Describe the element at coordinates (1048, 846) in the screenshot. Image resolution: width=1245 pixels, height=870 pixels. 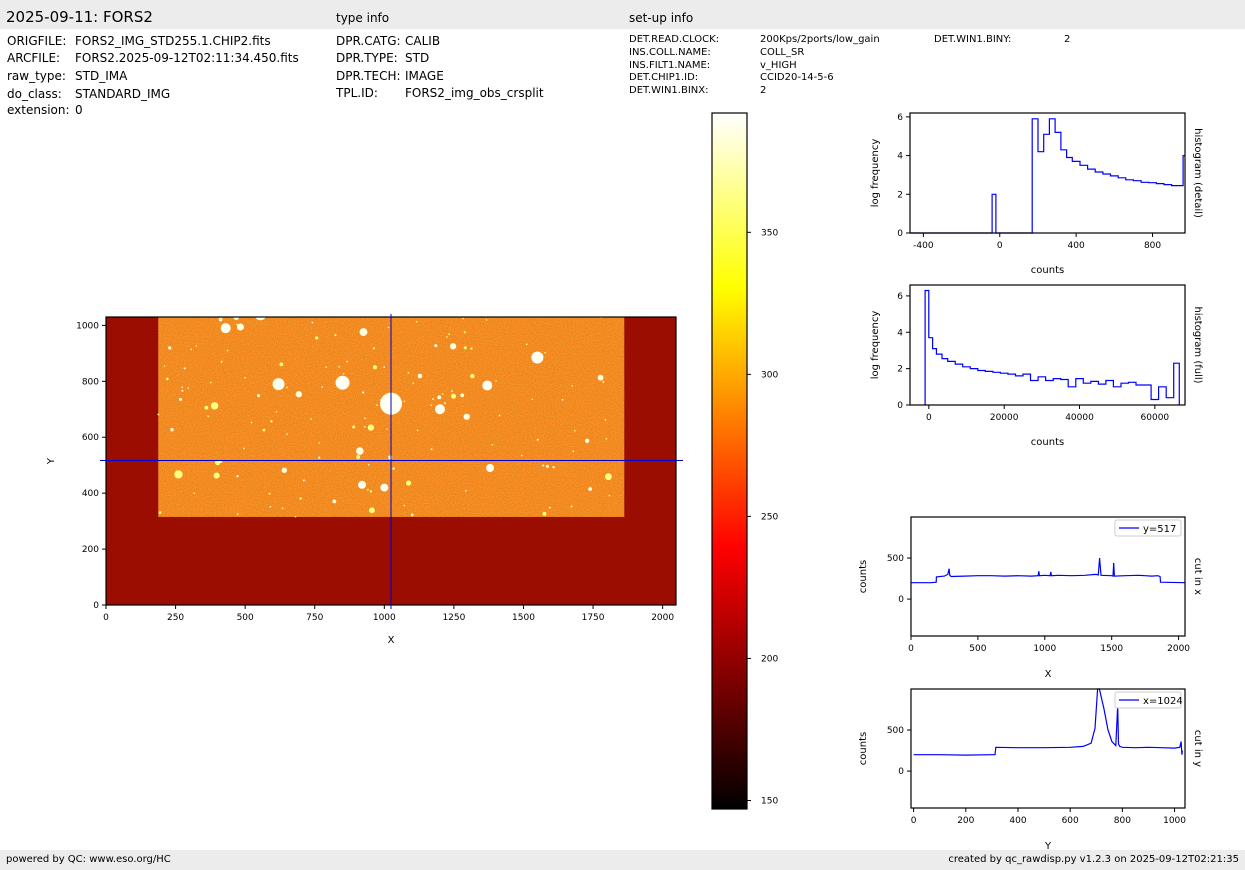
I see `x-axis-label: Y` at that location.